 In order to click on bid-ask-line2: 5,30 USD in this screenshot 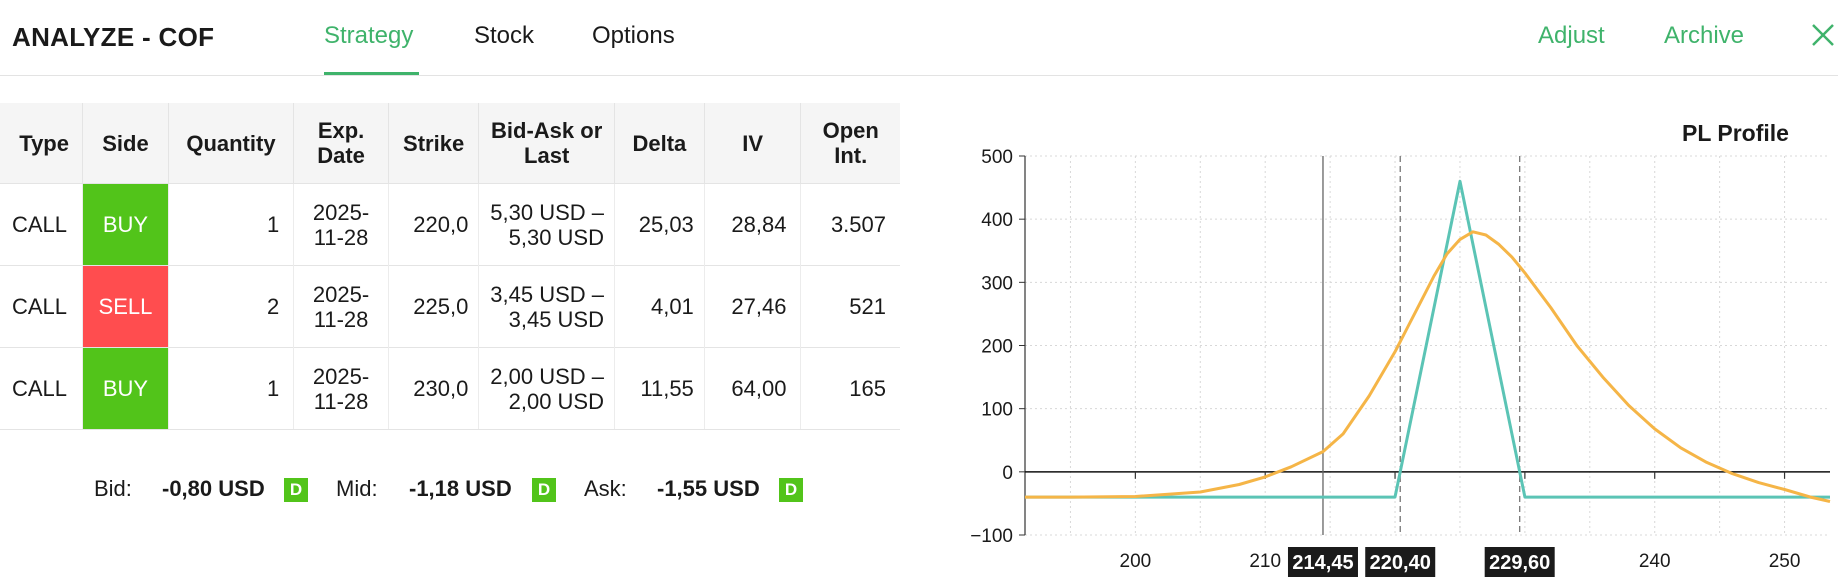, I will do `click(556, 237)`.